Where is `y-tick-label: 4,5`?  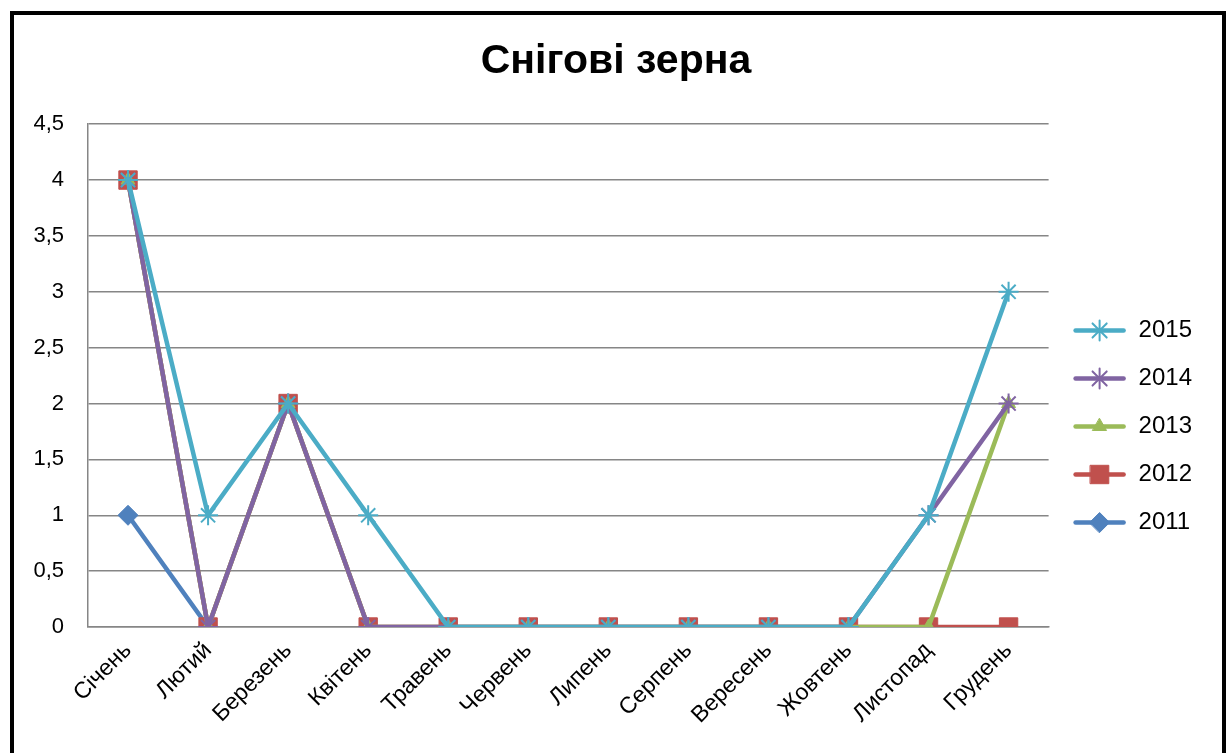 y-tick-label: 4,5 is located at coordinates (48, 123).